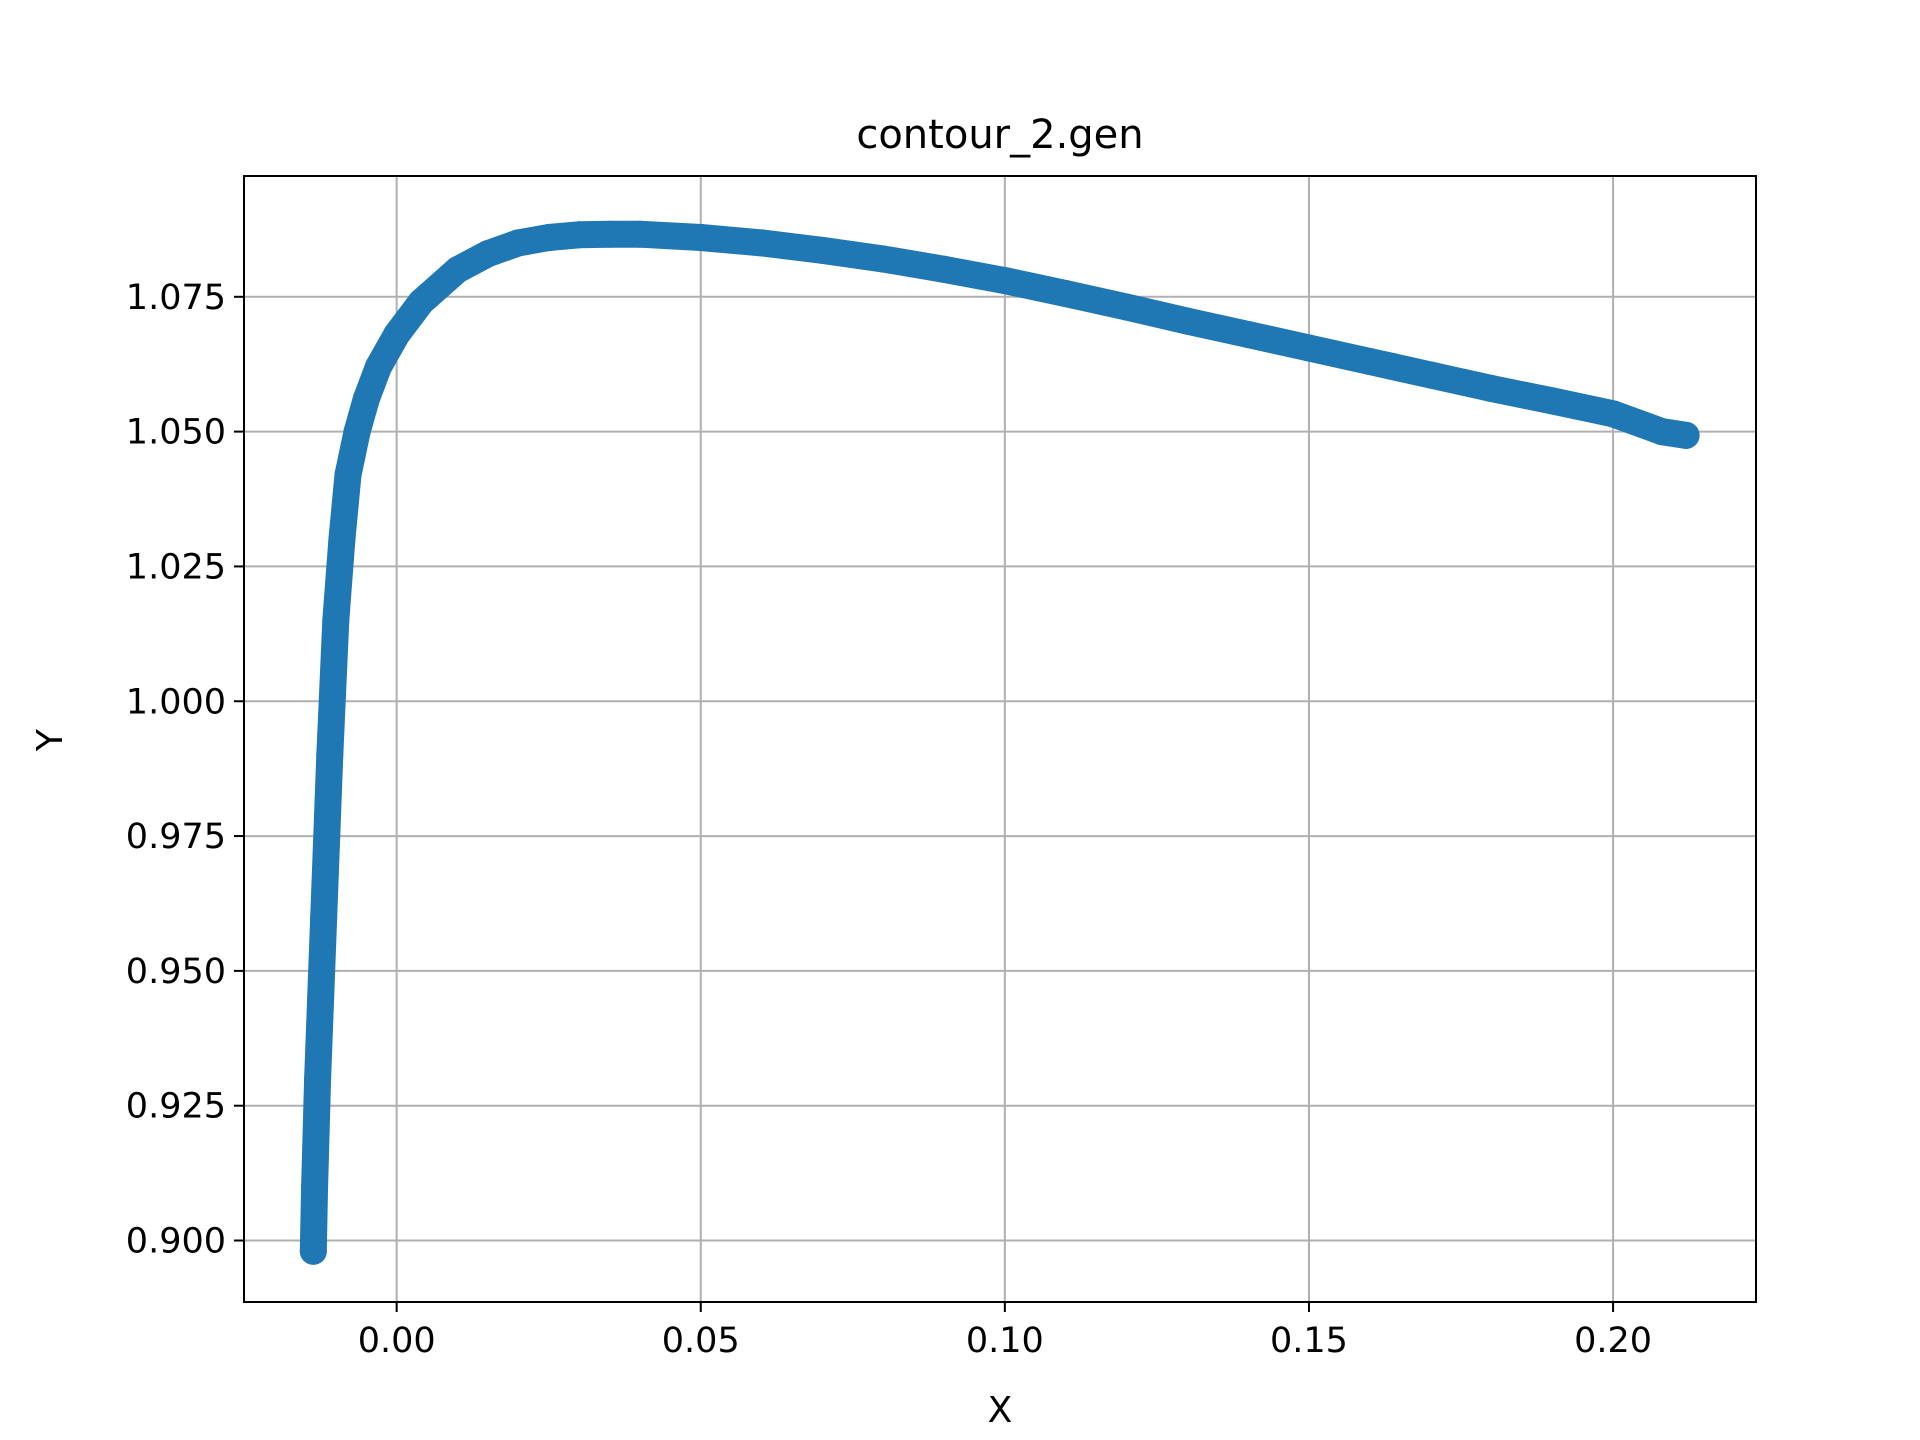  What do you see at coordinates (176, 702) in the screenshot?
I see `y-tick-label: 1.000` at bounding box center [176, 702].